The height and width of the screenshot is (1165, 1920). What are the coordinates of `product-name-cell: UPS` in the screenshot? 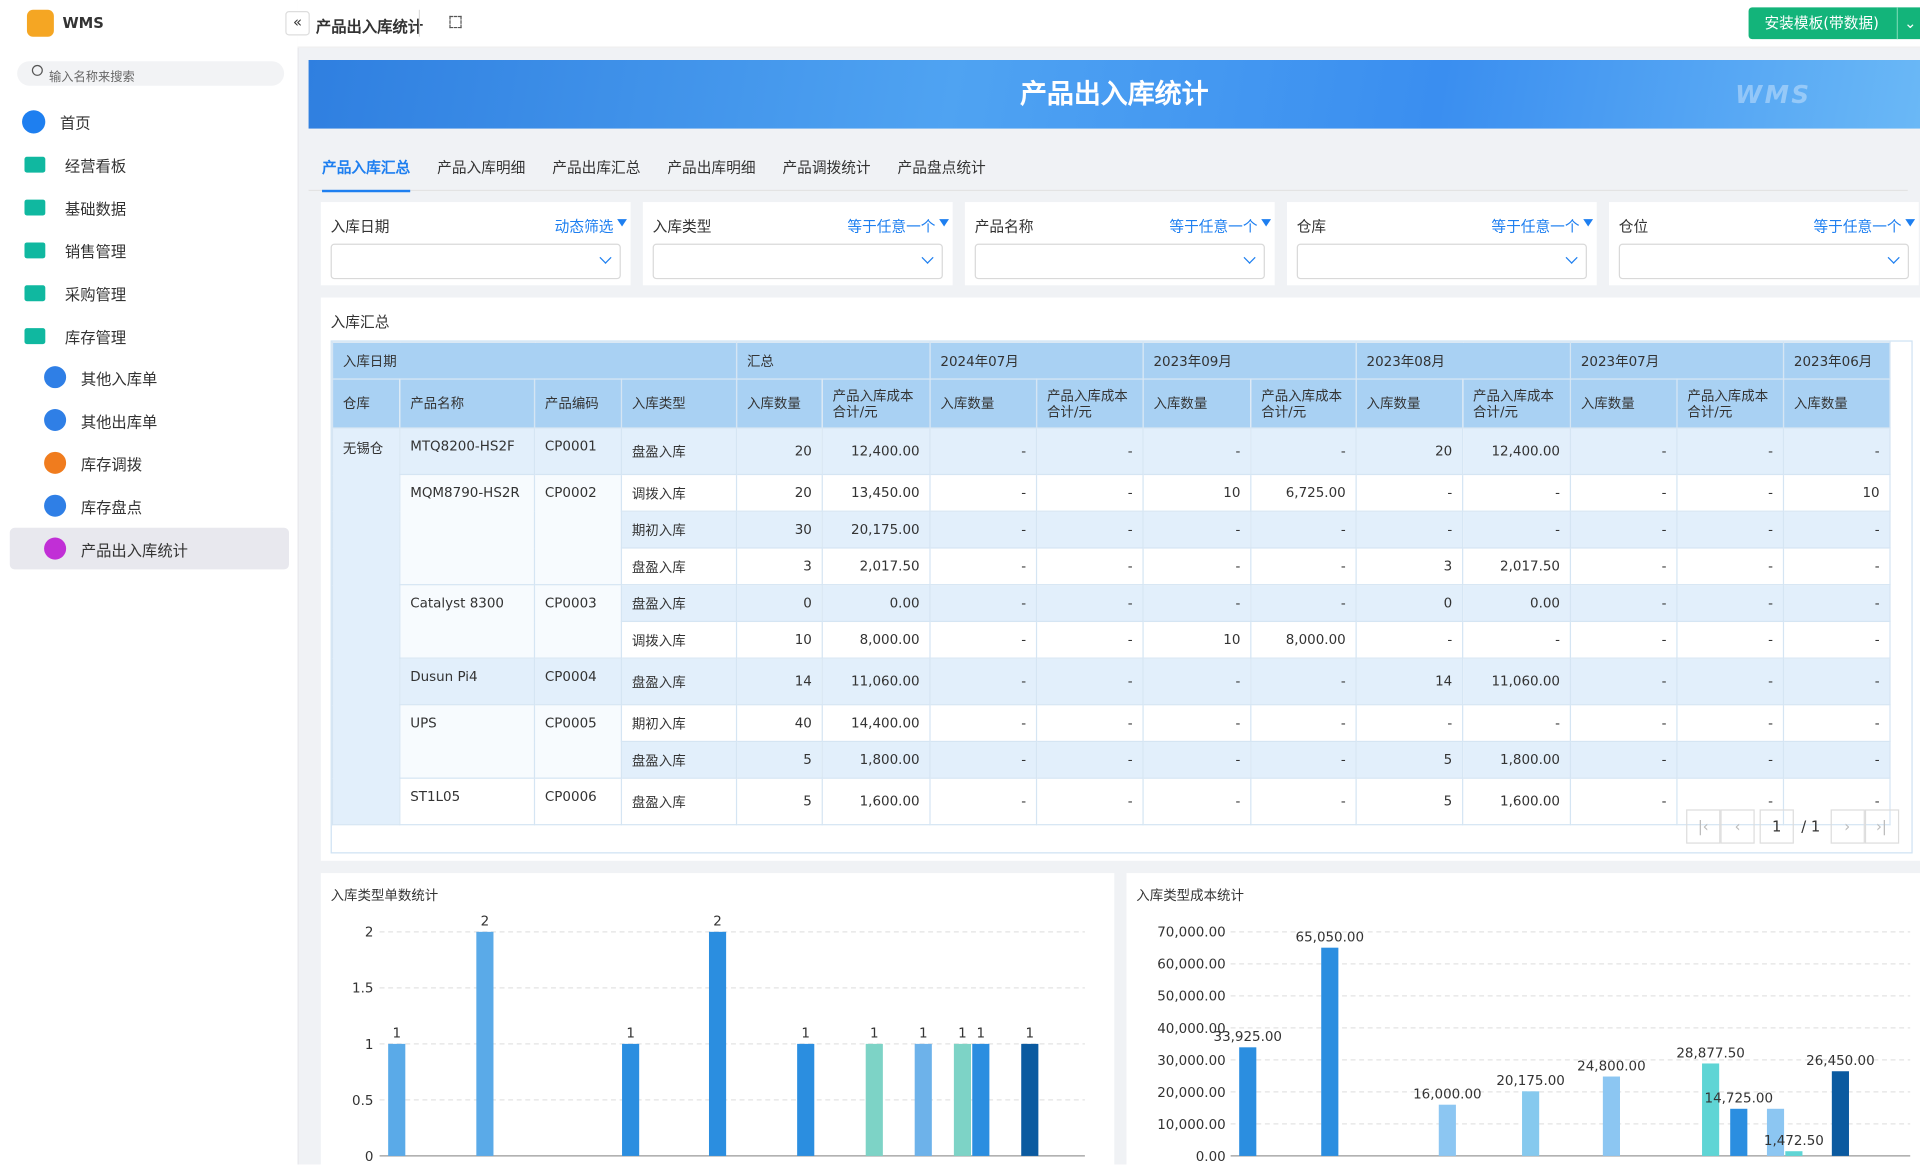 It's located at (467, 741).